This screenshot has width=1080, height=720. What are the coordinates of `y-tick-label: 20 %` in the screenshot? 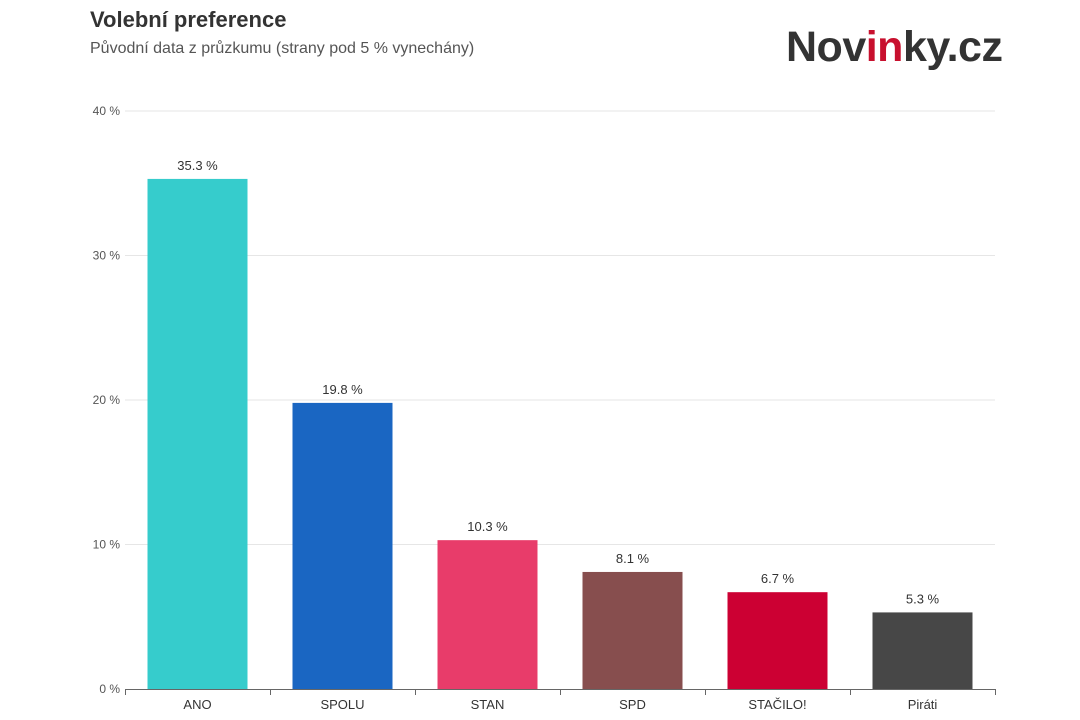 It's located at (107, 400).